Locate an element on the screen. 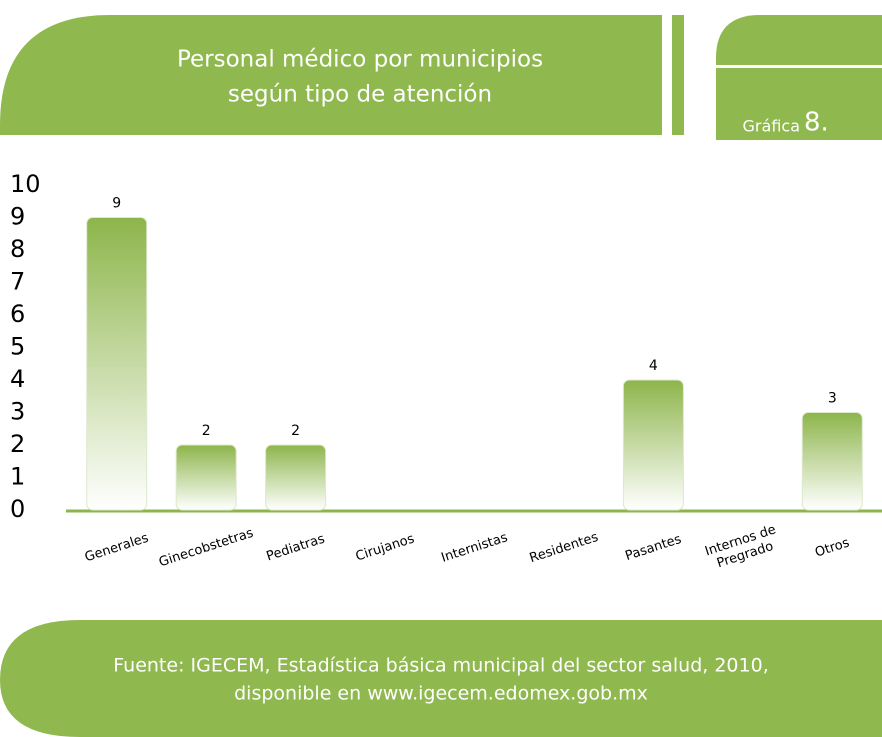  y-tick-label: 9 is located at coordinates (17, 217).